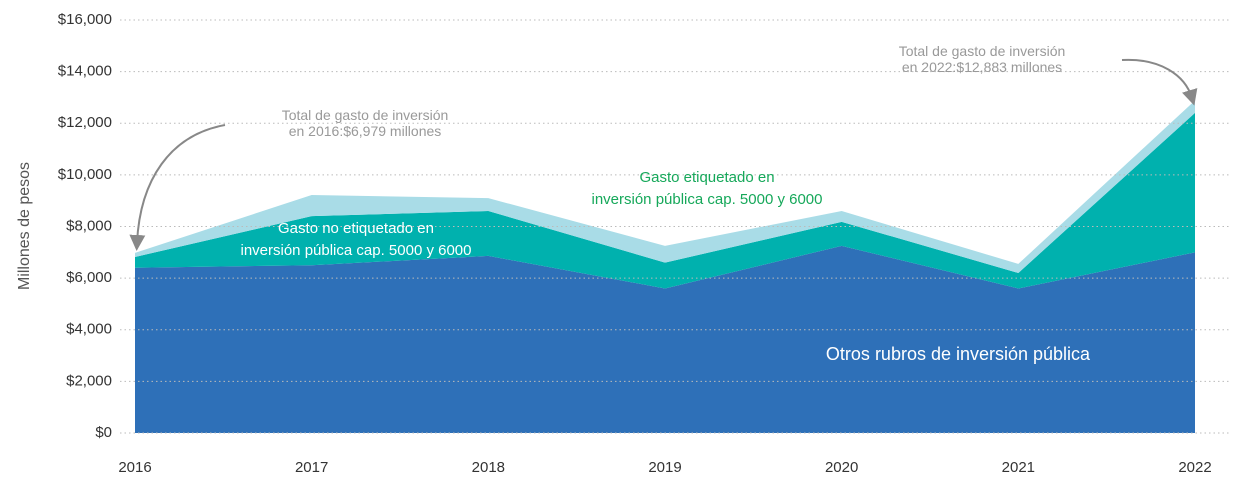 This screenshot has height=478, width=1233. Describe the element at coordinates (1194, 467) in the screenshot. I see `x-tick-label: 2022` at that location.